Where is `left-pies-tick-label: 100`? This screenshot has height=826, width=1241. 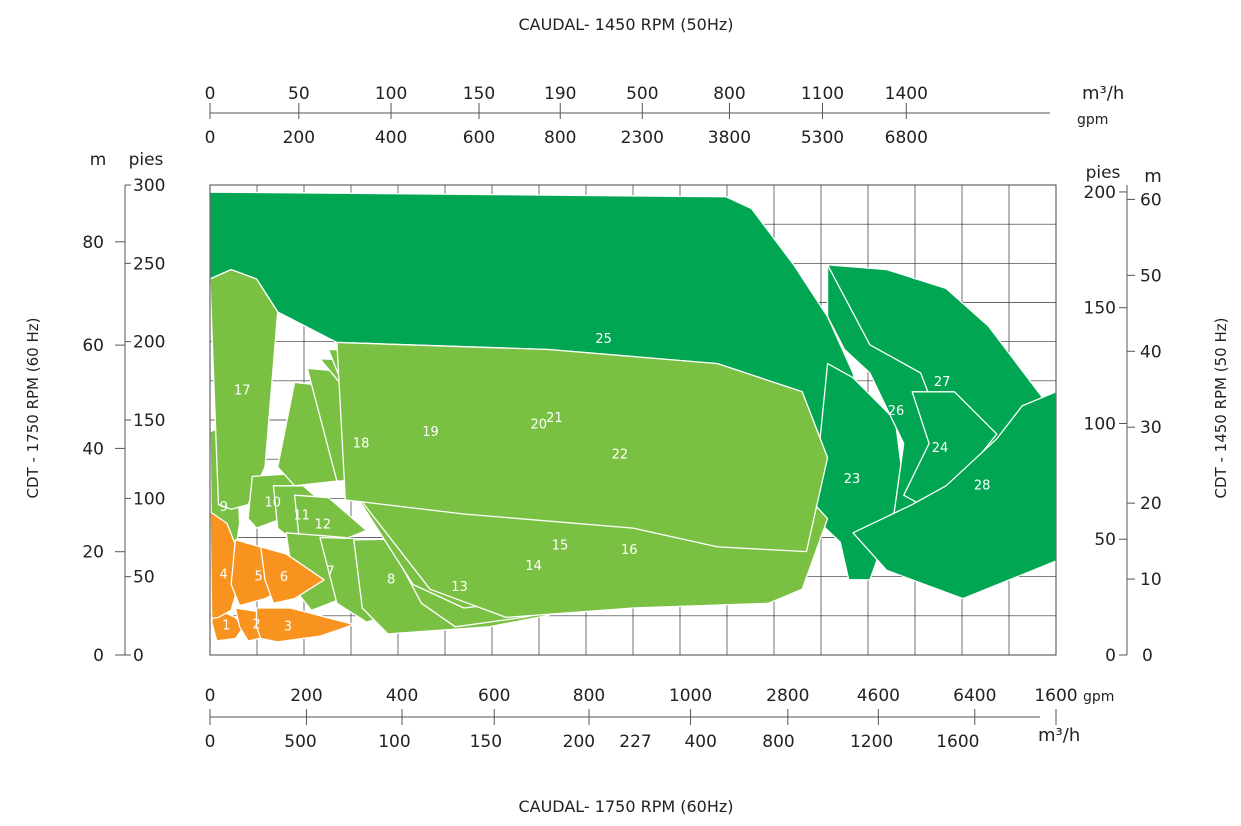 left-pies-tick-label: 100 is located at coordinates (149, 499).